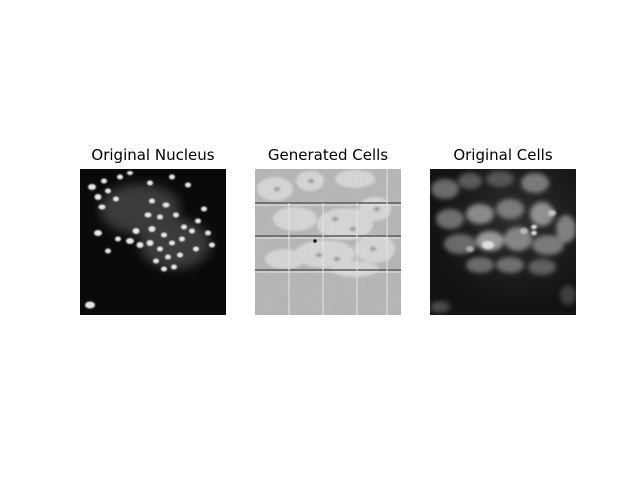 This screenshot has height=480, width=640. What do you see at coordinates (503, 242) in the screenshot?
I see `original-cells-image` at bounding box center [503, 242].